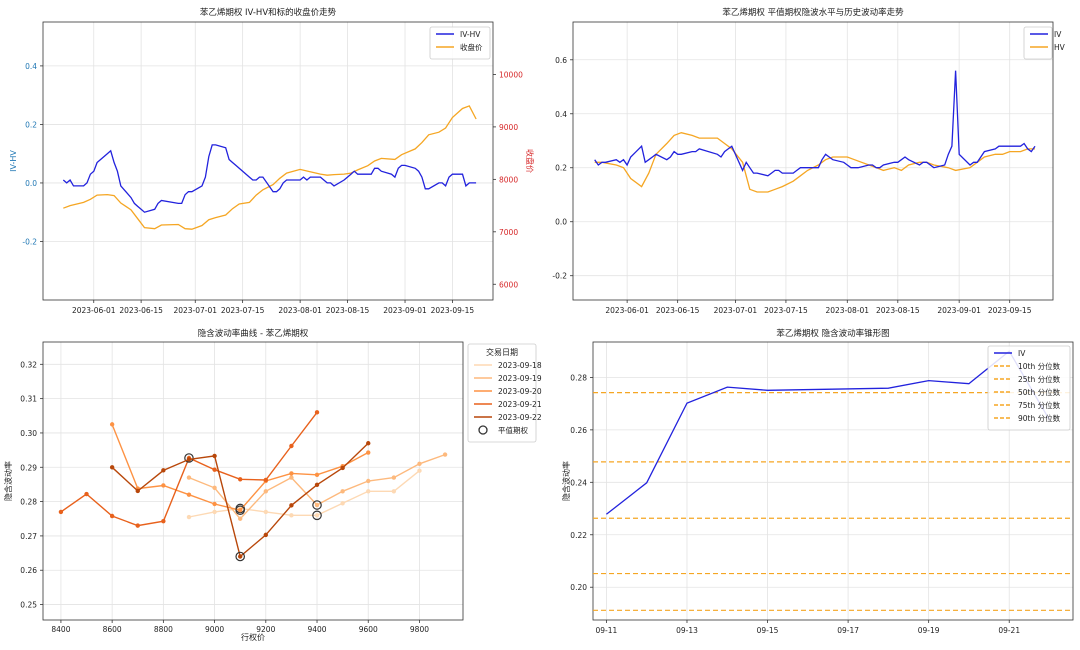 The width and height of the screenshot is (1080, 650). I want to click on chart2-x-tick-label: 2023-07-15, so click(786, 310).